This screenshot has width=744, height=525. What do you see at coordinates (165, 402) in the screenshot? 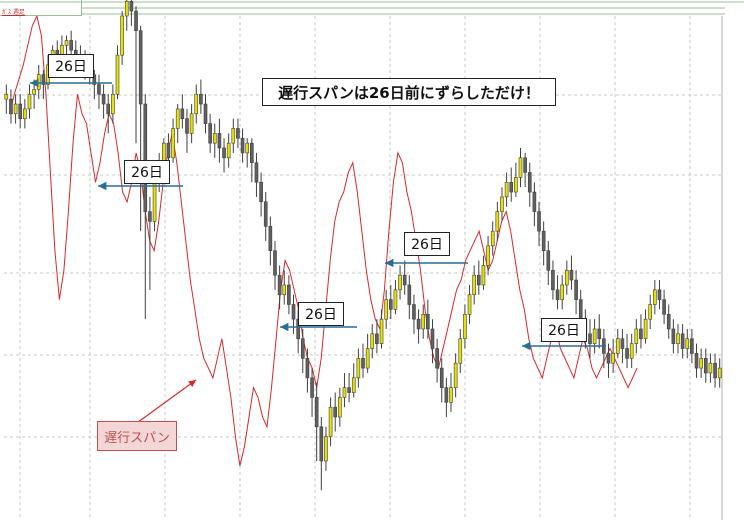
I see `legend-pointer-arrow` at bounding box center [165, 402].